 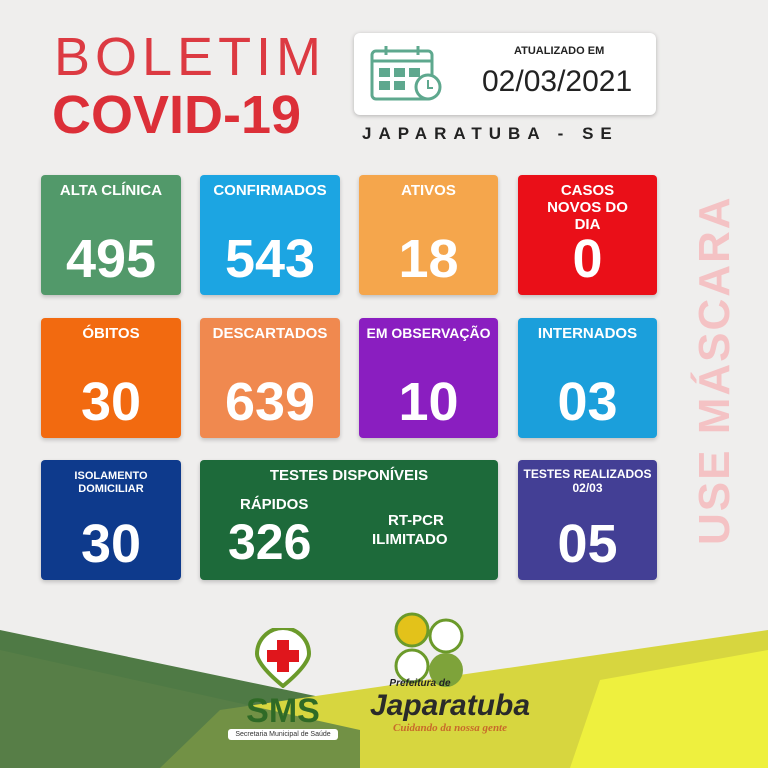 What do you see at coordinates (428, 333) in the screenshot?
I see `card-label: EM OBSERVAÇÃO` at bounding box center [428, 333].